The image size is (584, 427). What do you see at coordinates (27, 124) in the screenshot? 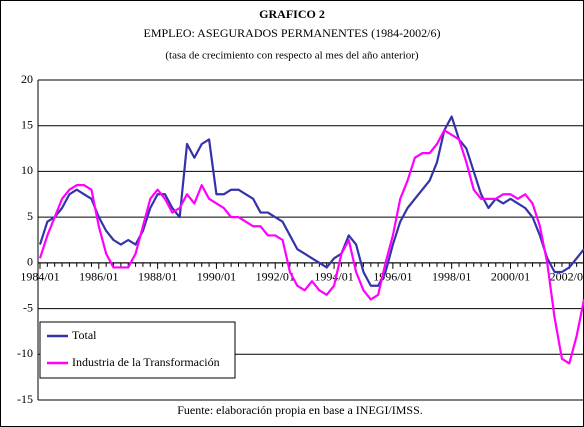
I see `y-tick-label: 15` at bounding box center [27, 124].